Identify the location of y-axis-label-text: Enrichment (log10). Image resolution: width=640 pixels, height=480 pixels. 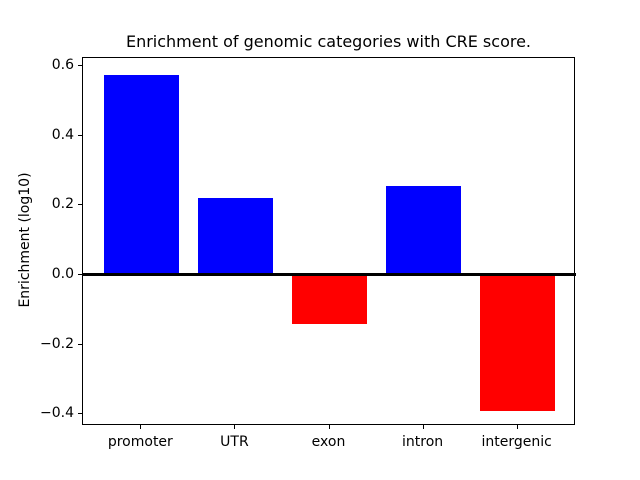
(25, 240).